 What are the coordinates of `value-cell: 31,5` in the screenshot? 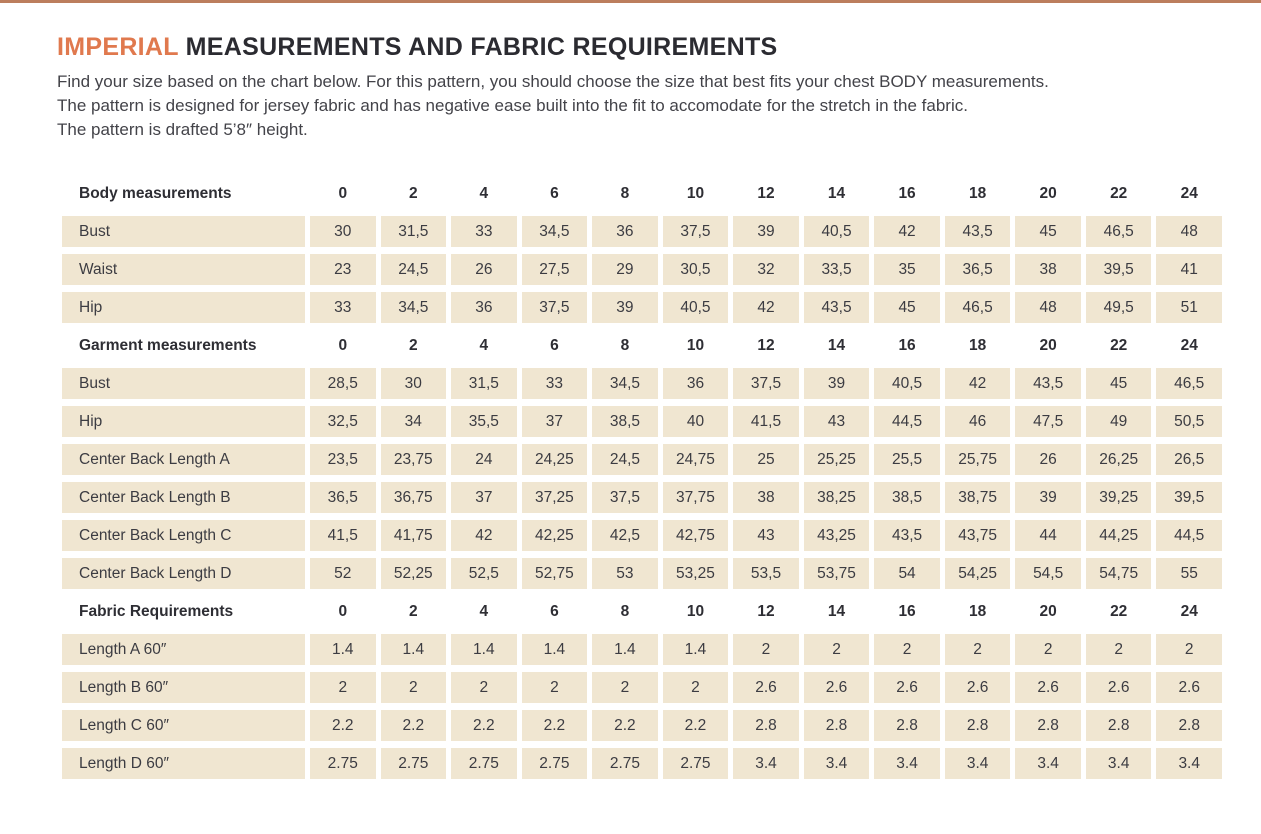 It's located at (413, 231).